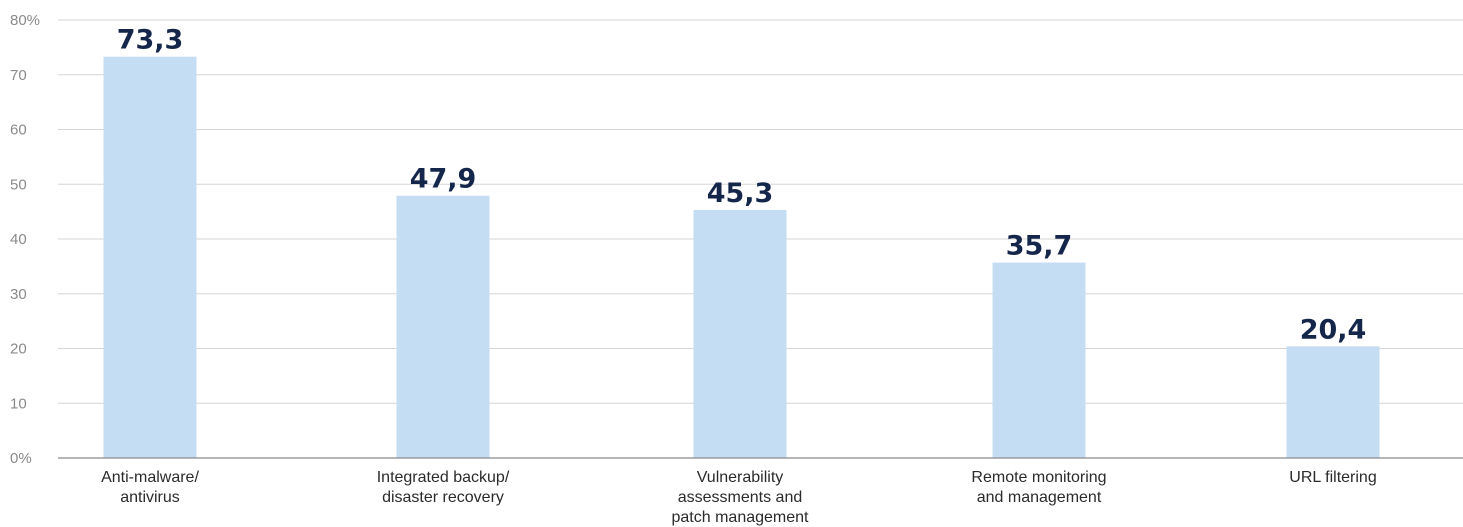  I want to click on data-label: 35,7, so click(1039, 246).